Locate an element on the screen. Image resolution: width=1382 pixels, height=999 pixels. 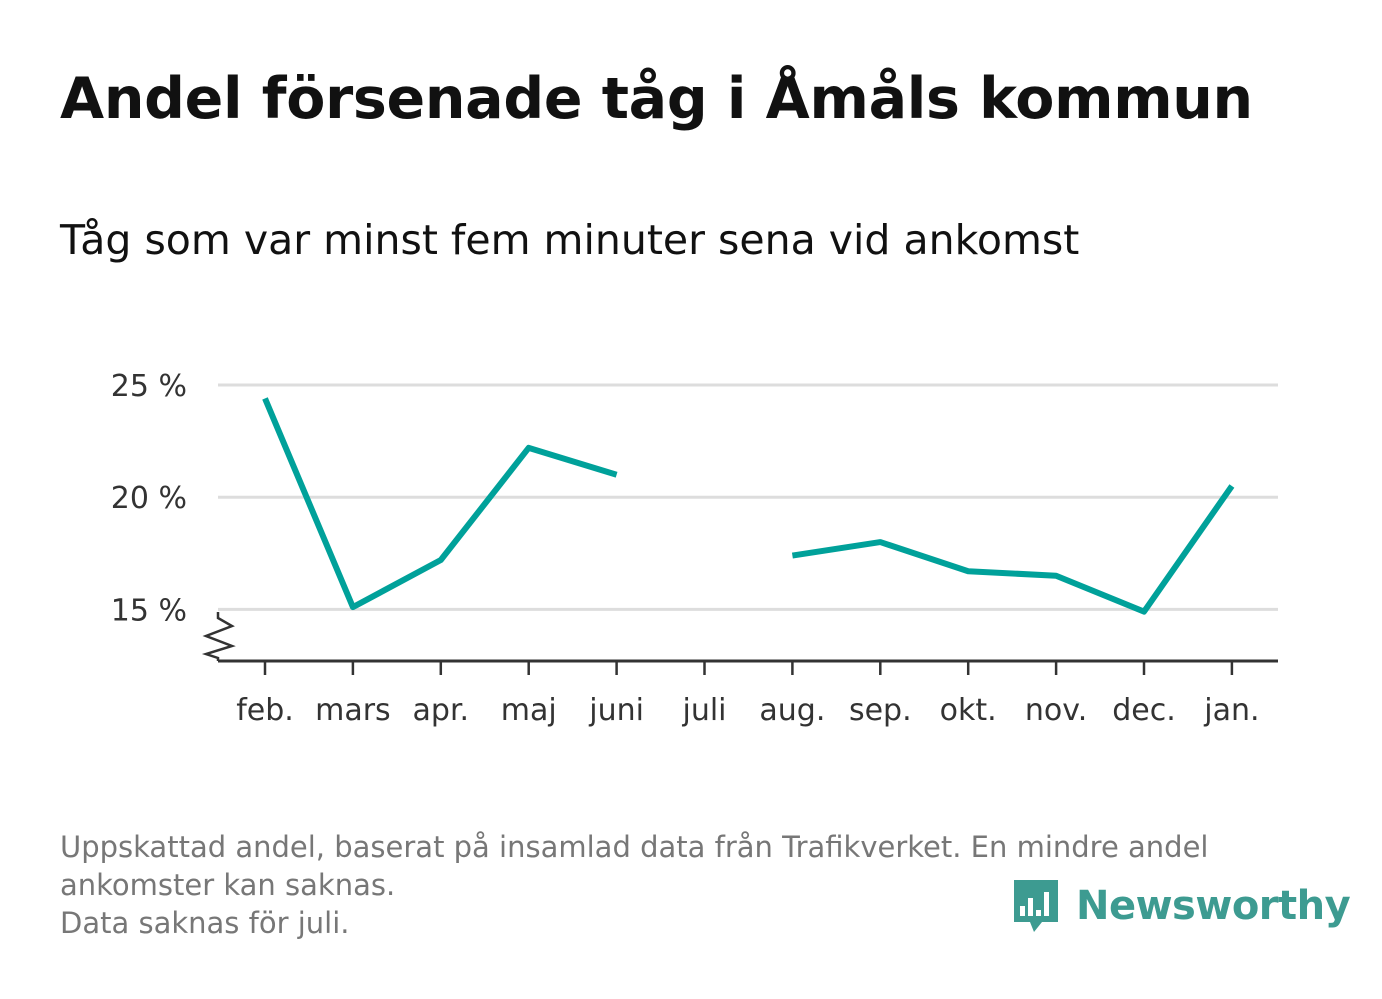
brand-name: Newsworthy is located at coordinates (1213, 906).